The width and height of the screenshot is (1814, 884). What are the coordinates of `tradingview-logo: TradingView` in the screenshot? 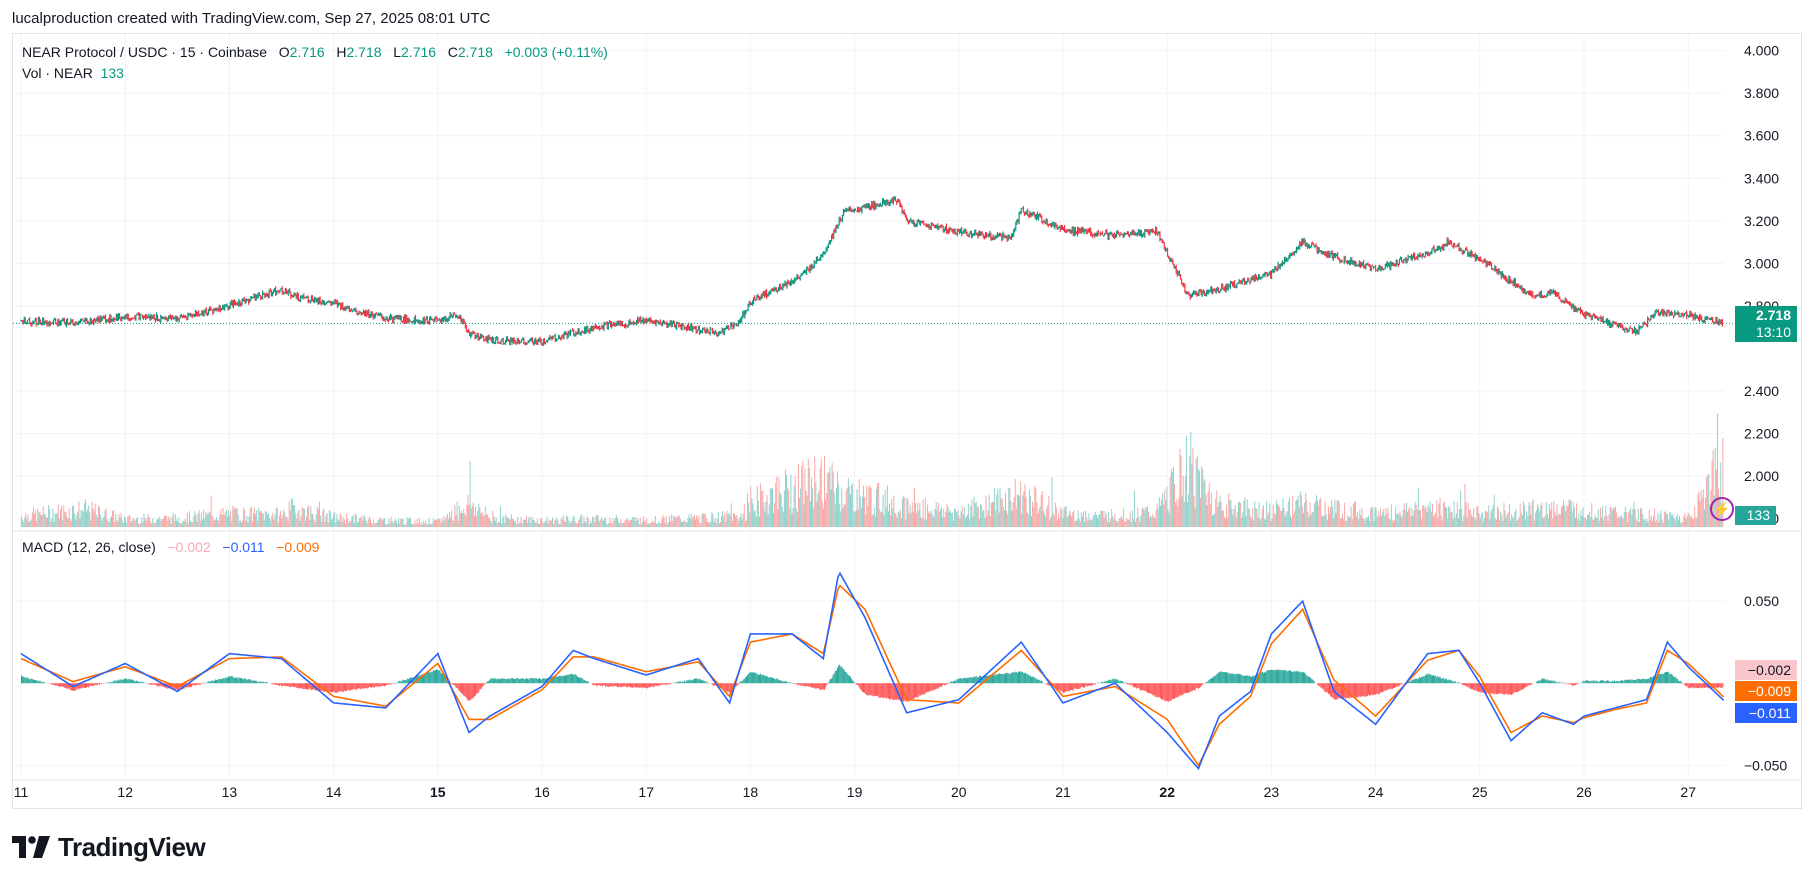 It's located at (109, 847).